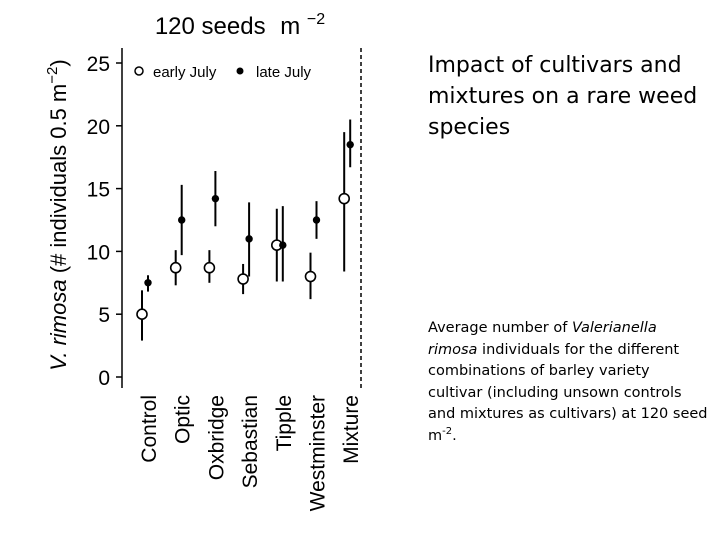 This screenshot has width=720, height=540. What do you see at coordinates (98, 190) in the screenshot?
I see `y-tick-label: 15` at bounding box center [98, 190].